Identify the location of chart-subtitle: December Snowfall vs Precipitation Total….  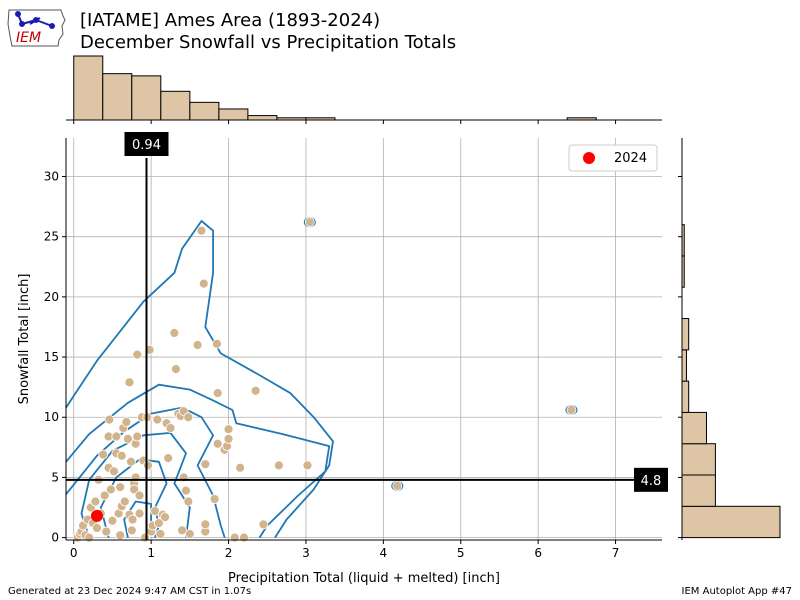
(268, 42).